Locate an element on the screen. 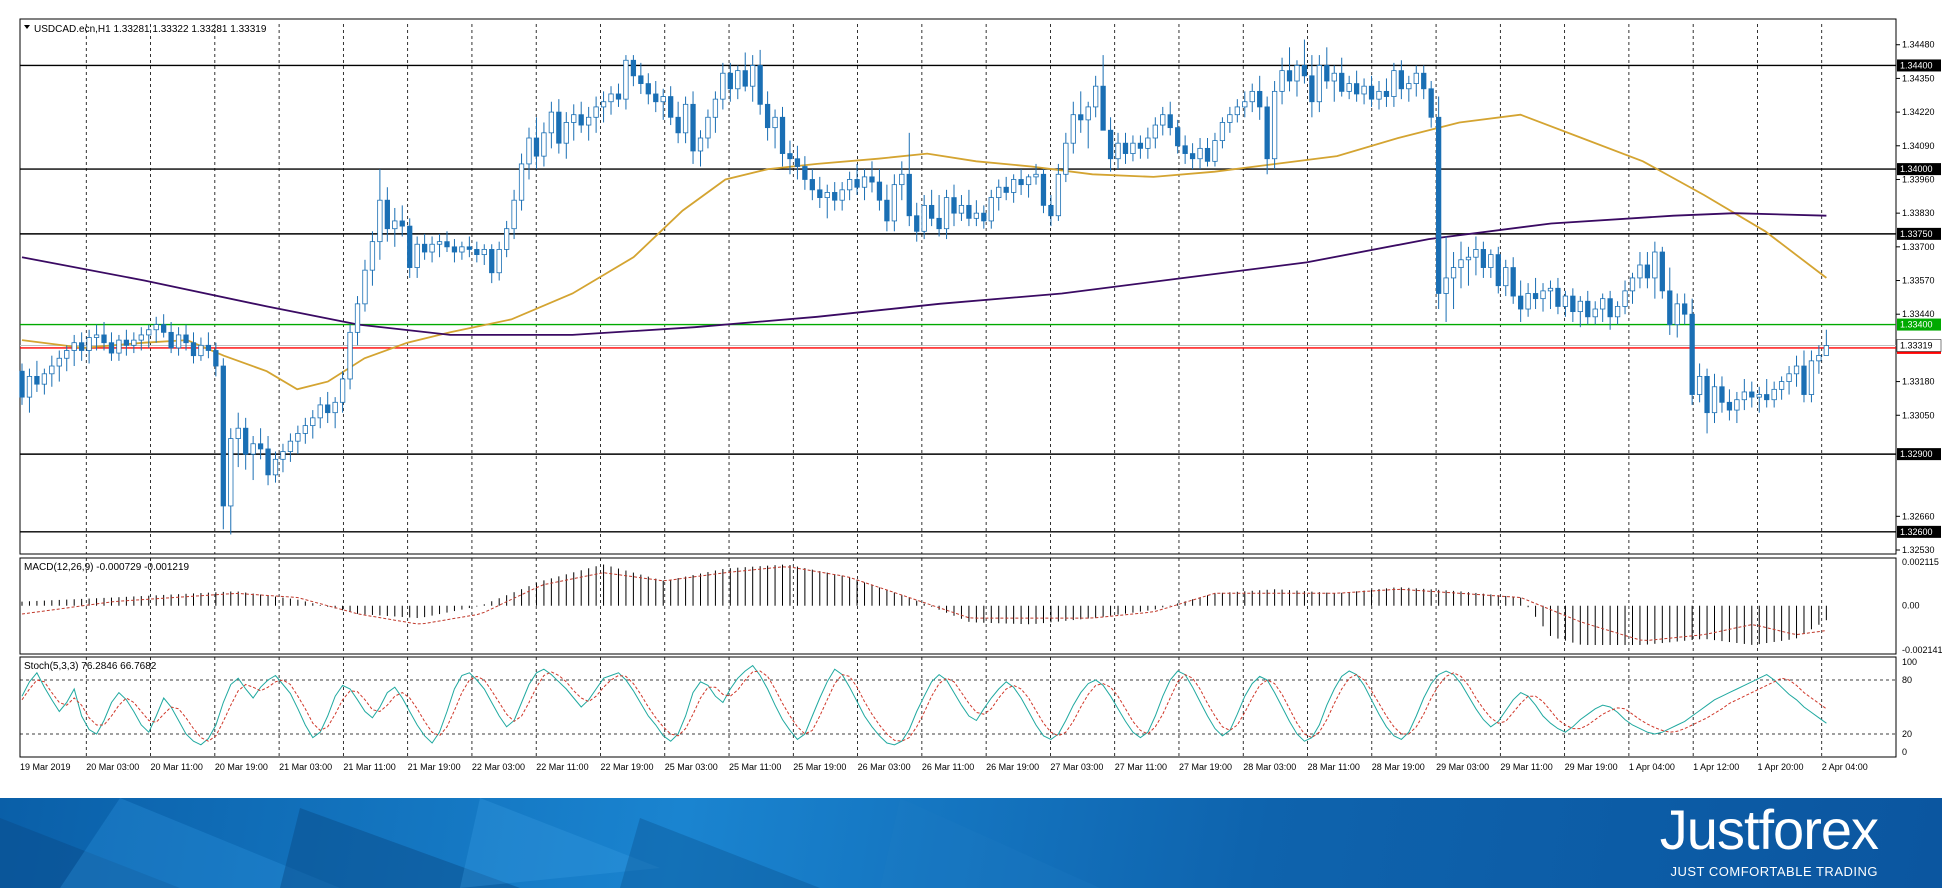 The height and width of the screenshot is (888, 1942). macd-pane is located at coordinates (958, 606).